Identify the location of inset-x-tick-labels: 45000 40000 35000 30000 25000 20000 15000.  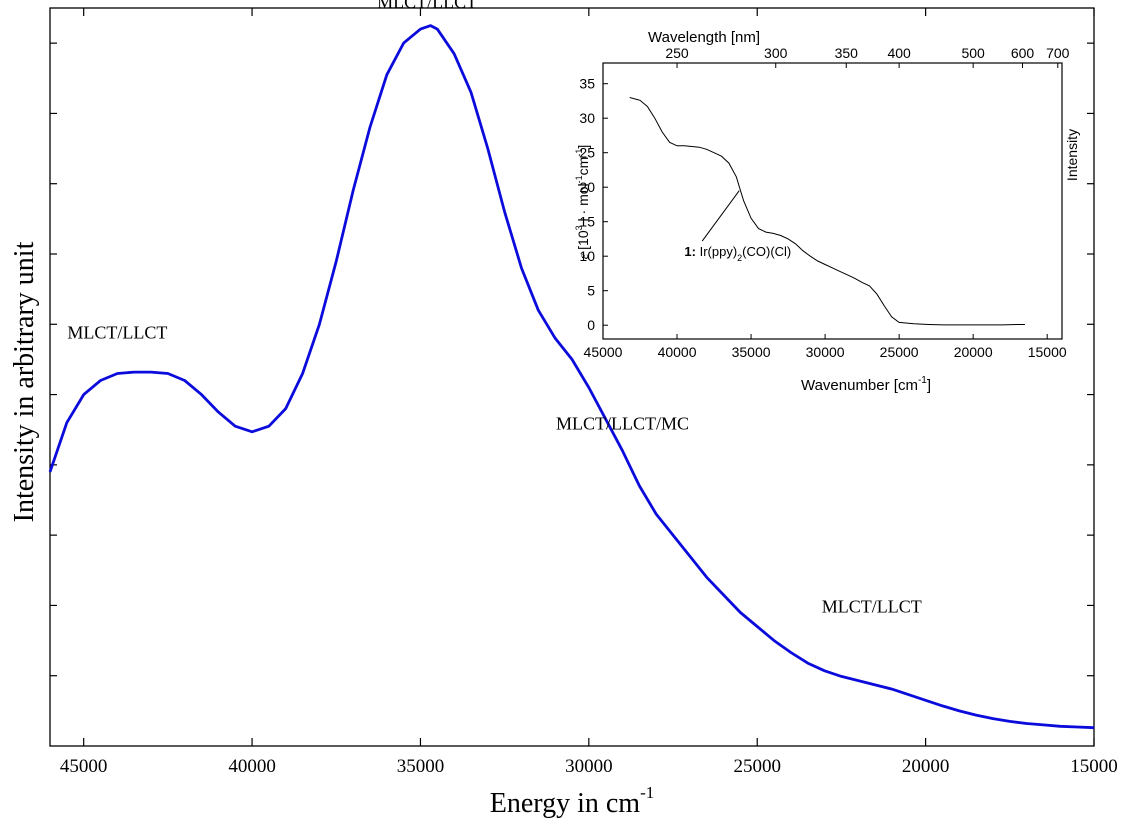
(825, 352).